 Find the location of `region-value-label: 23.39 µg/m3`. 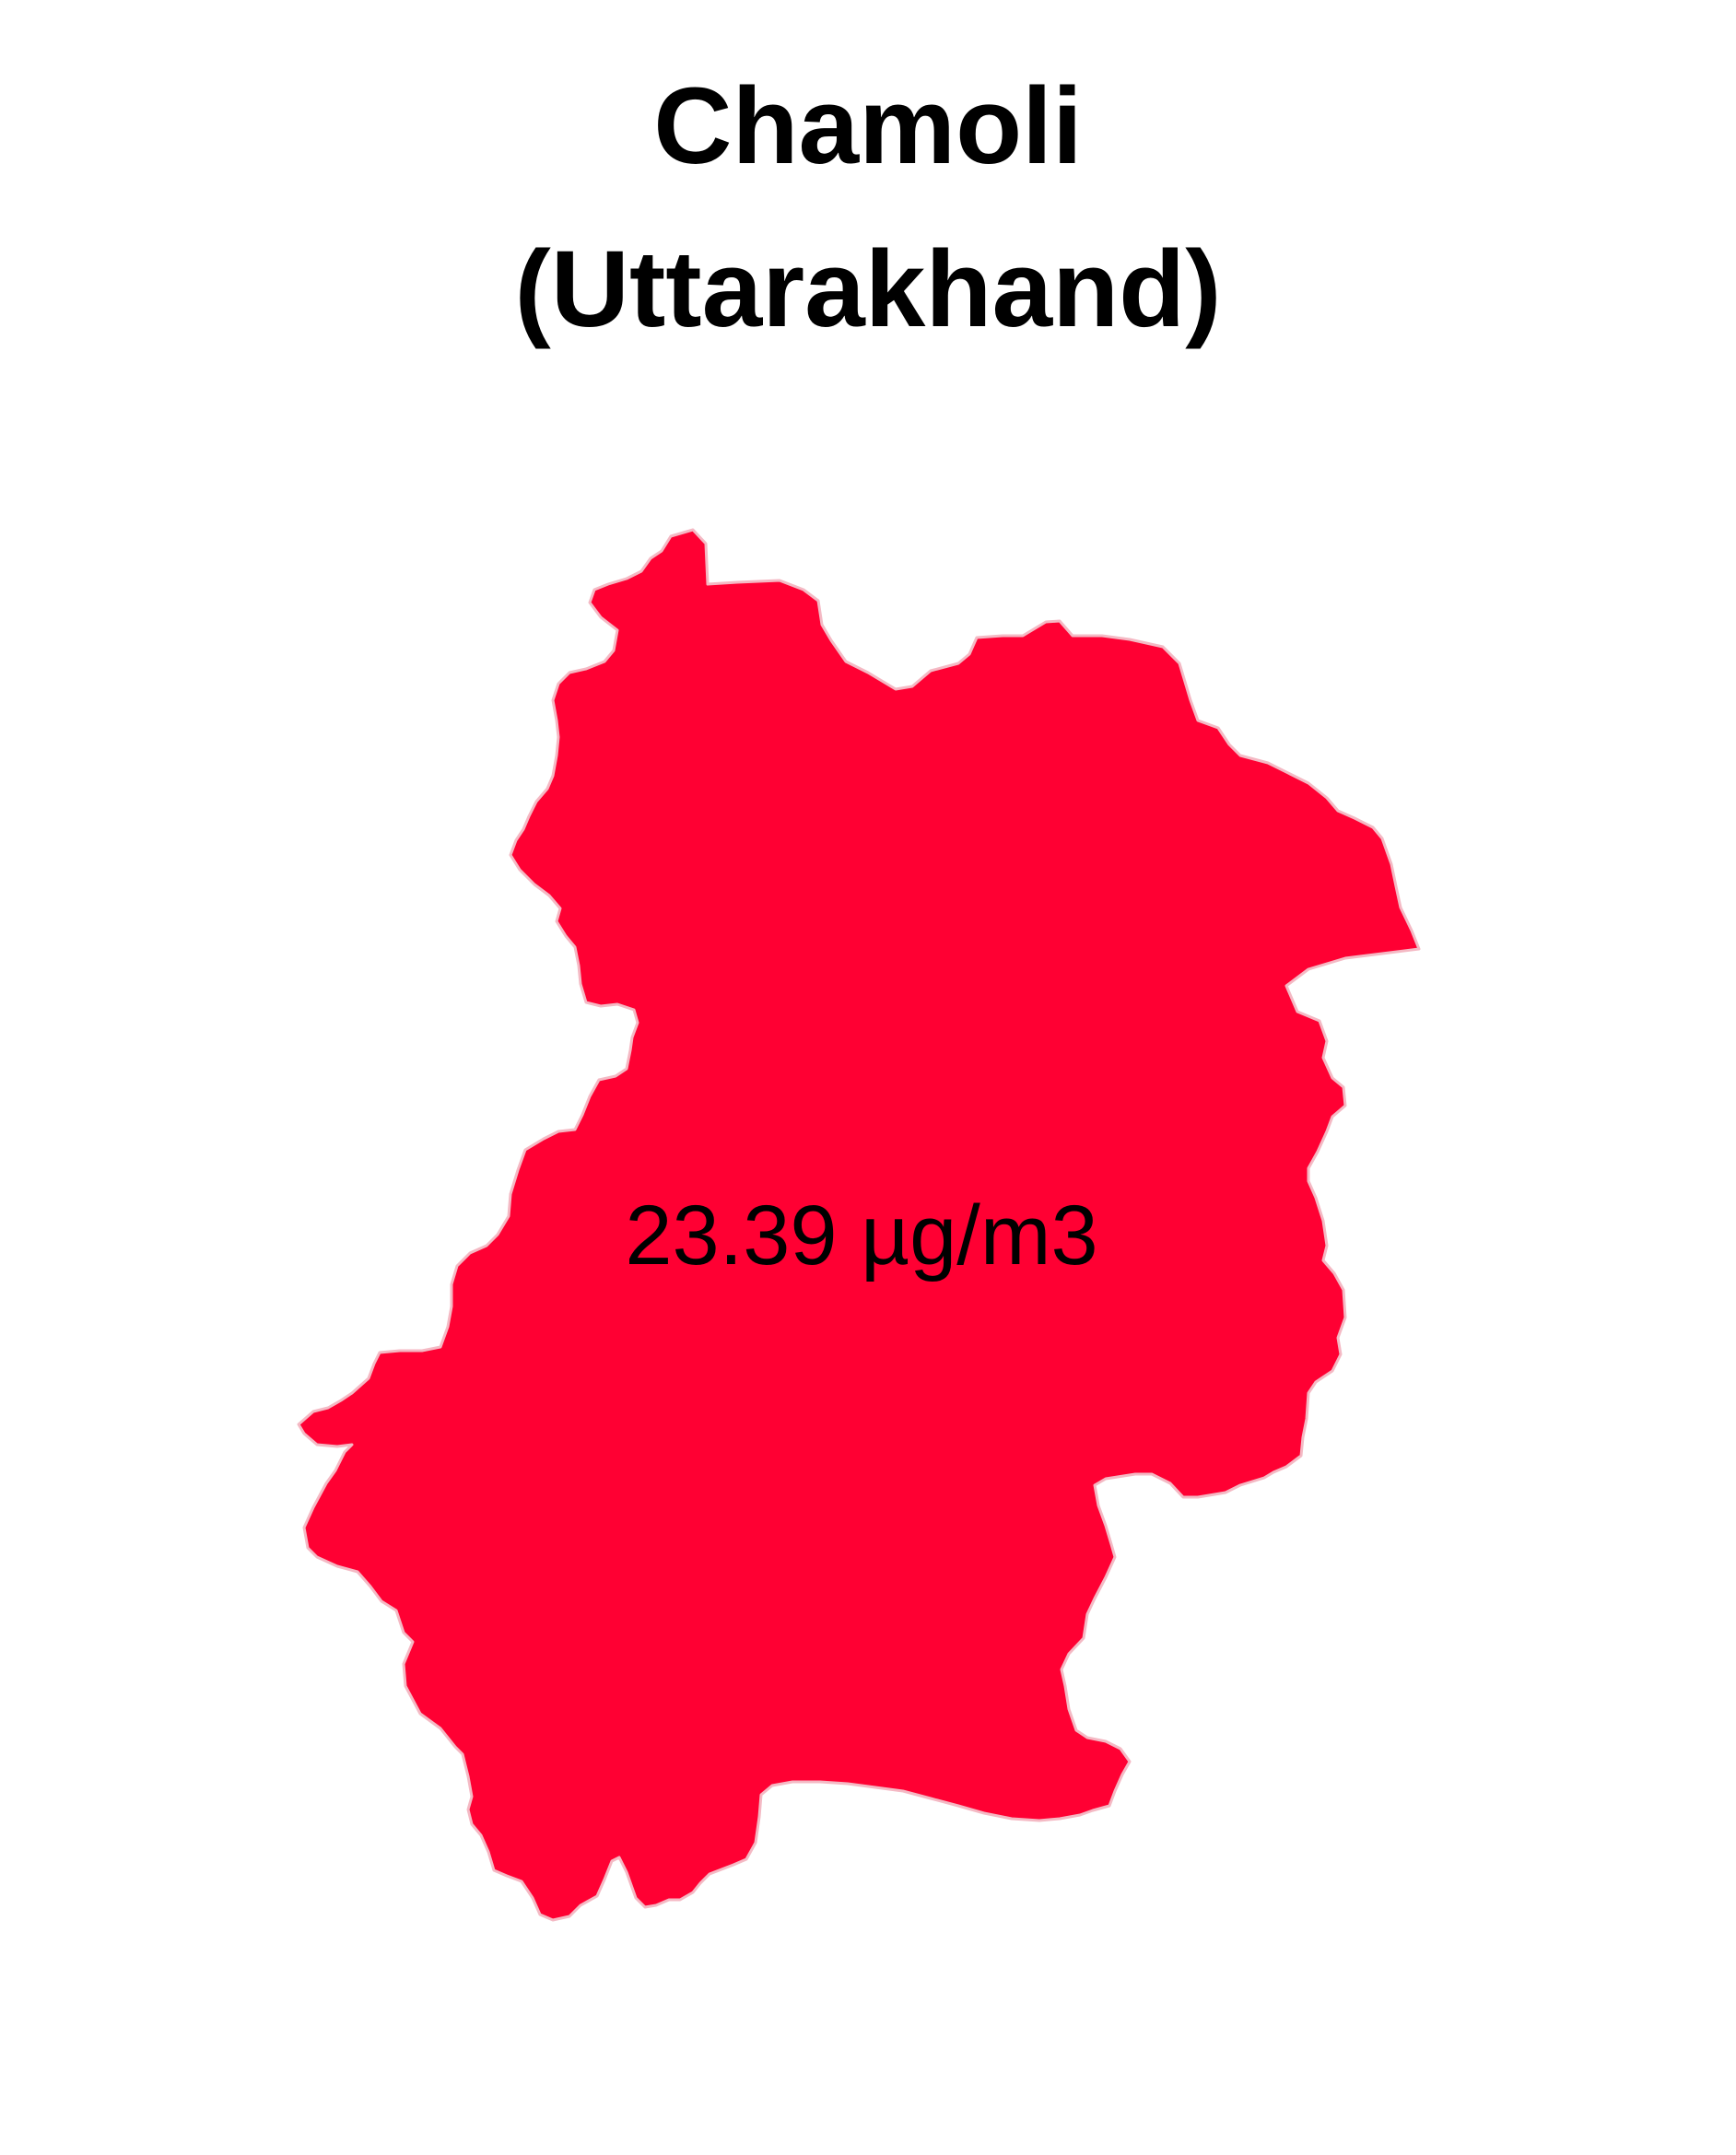

region-value-label: 23.39 µg/m3 is located at coordinates (861, 1235).